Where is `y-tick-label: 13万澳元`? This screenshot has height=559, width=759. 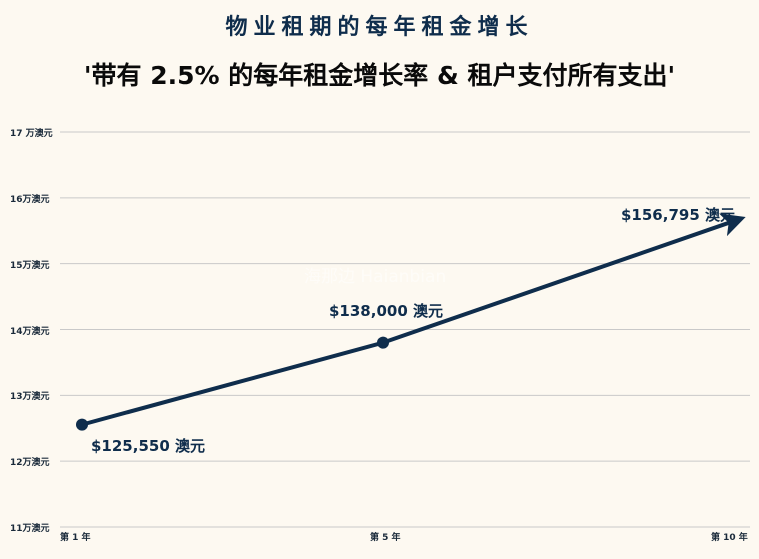 y-tick-label: 13万澳元 is located at coordinates (30, 397).